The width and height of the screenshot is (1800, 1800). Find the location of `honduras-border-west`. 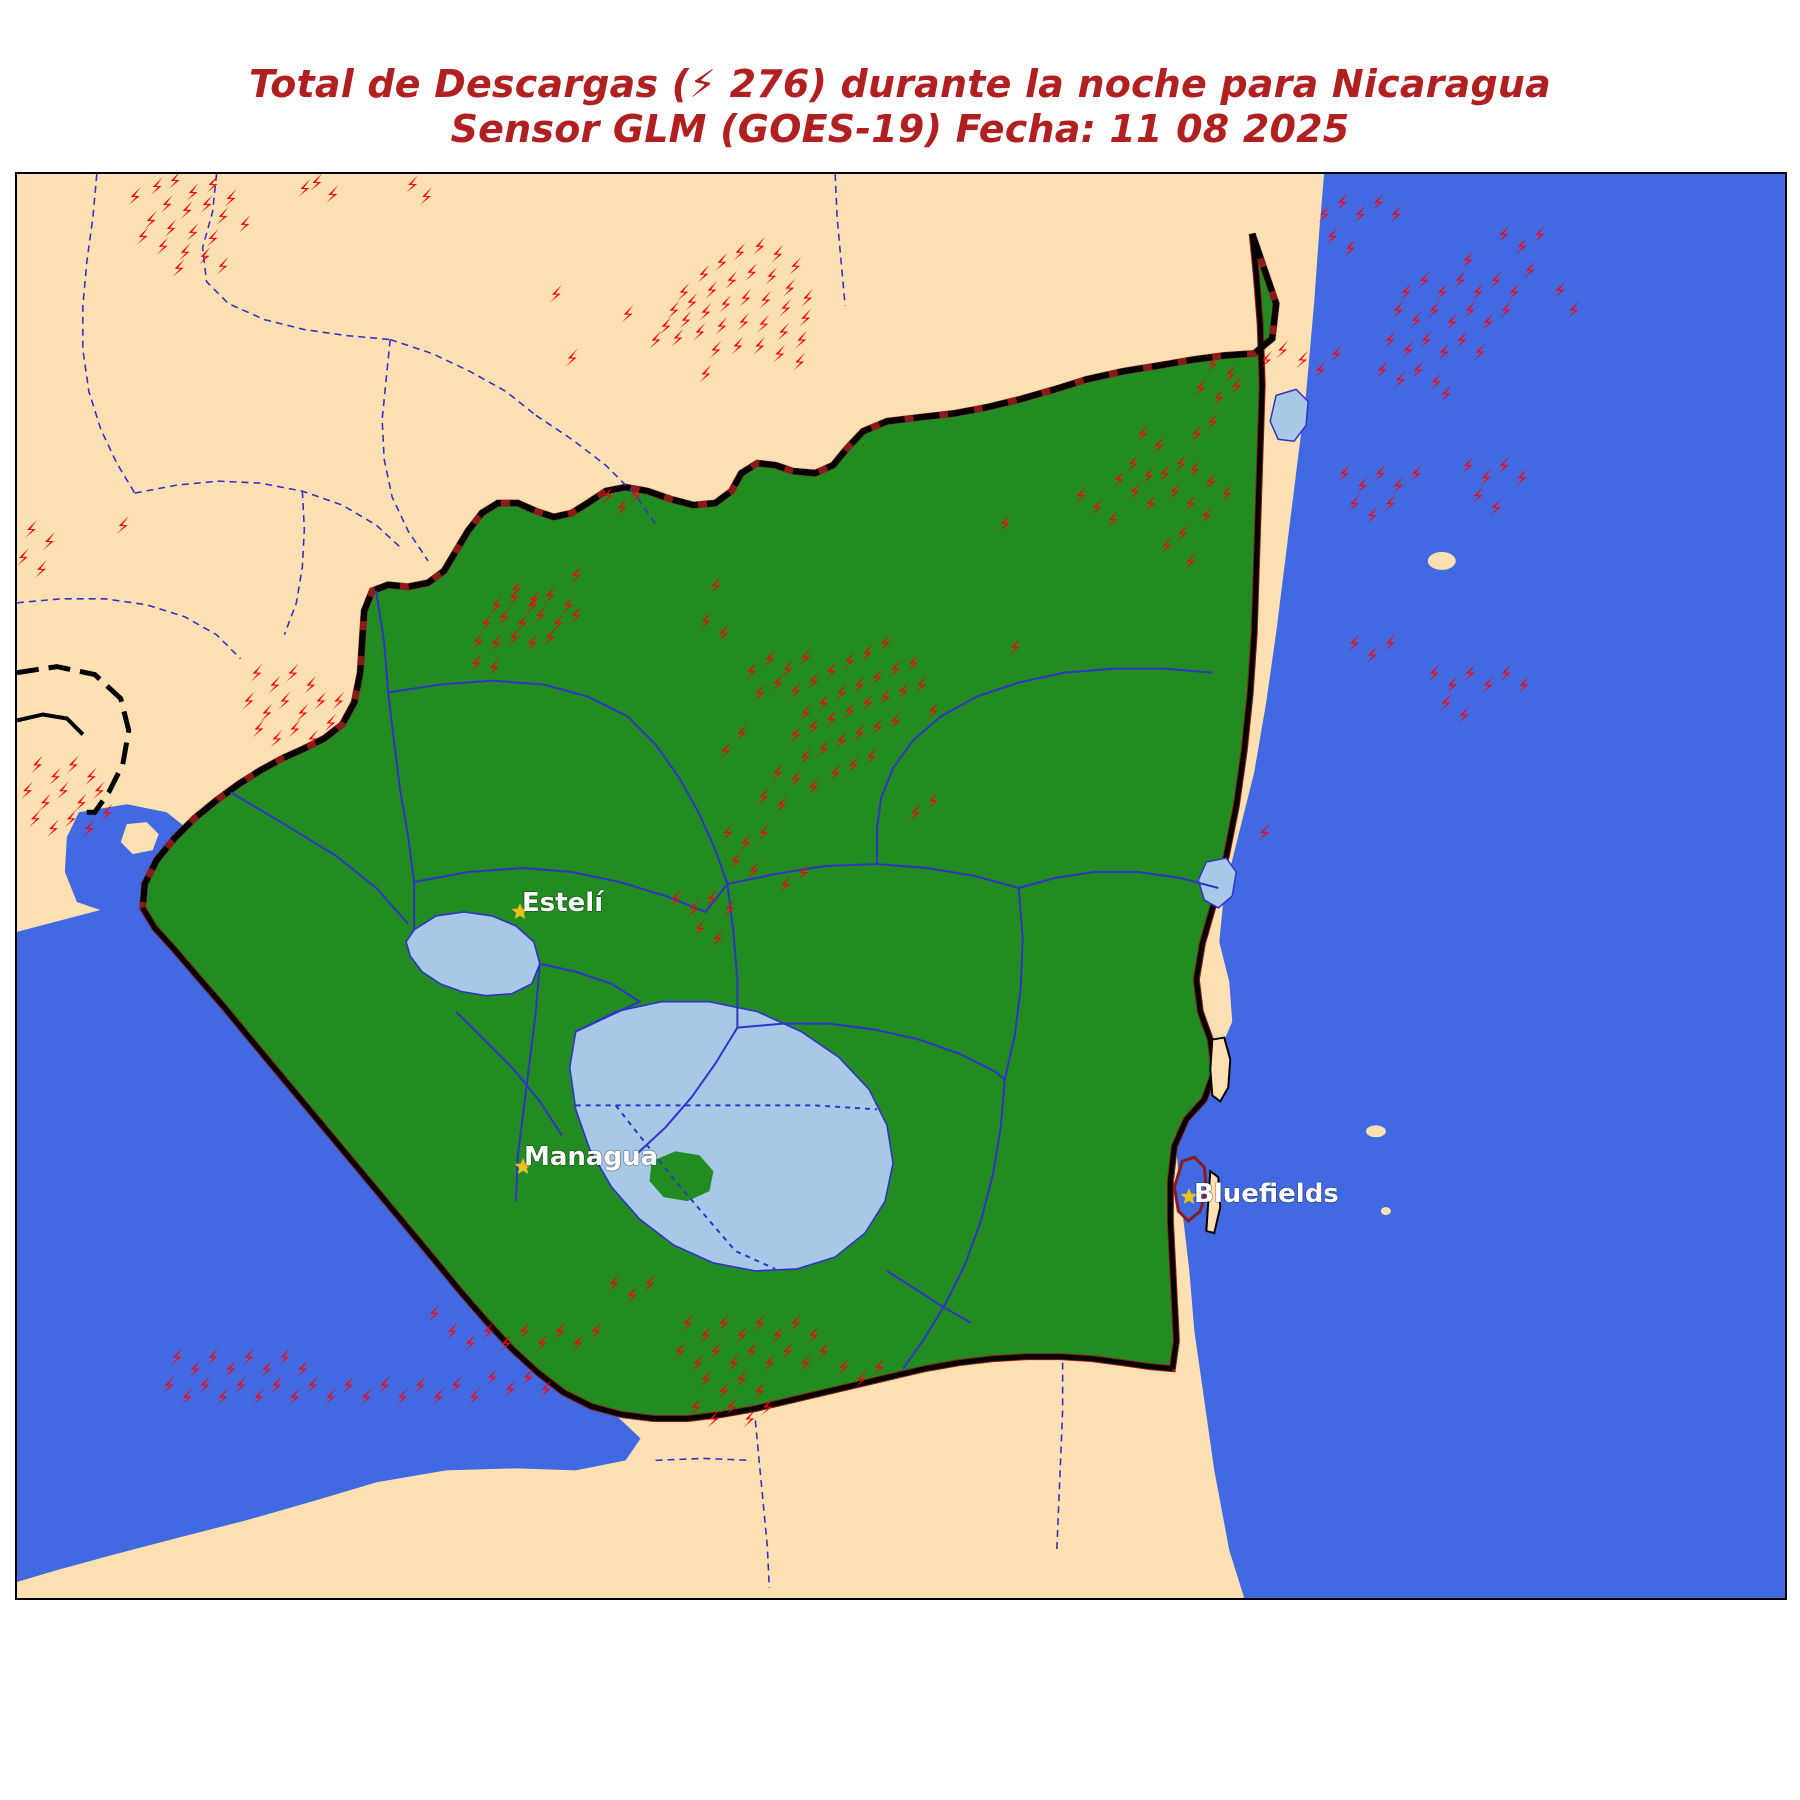

honduras-border-west is located at coordinates (74, 739).